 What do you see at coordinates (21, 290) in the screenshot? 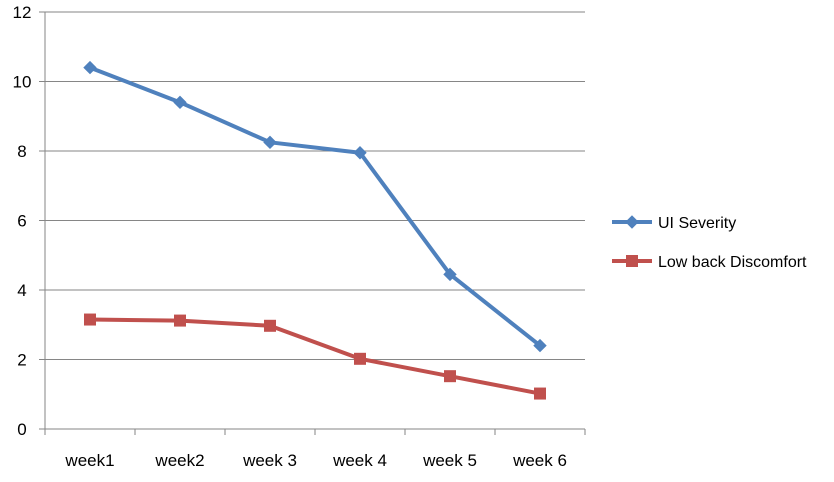
I see `y-tick-label: 4` at bounding box center [21, 290].